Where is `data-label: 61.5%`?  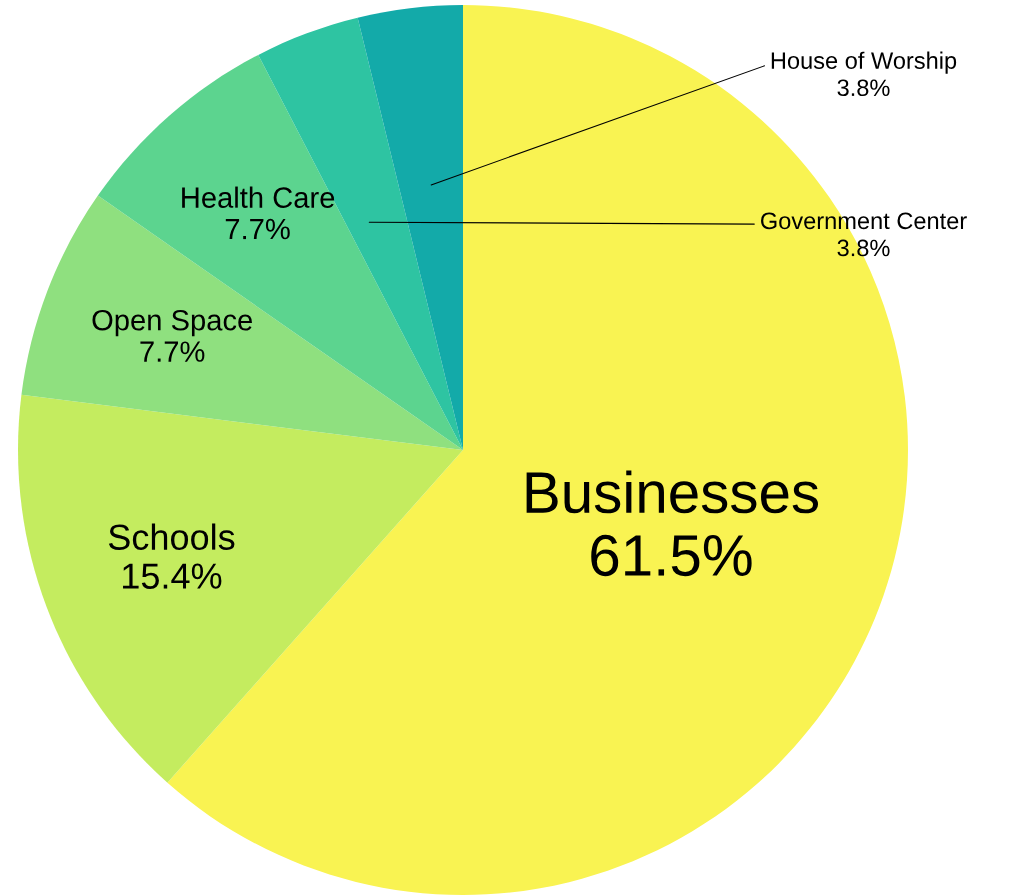 data-label: 61.5% is located at coordinates (671, 555).